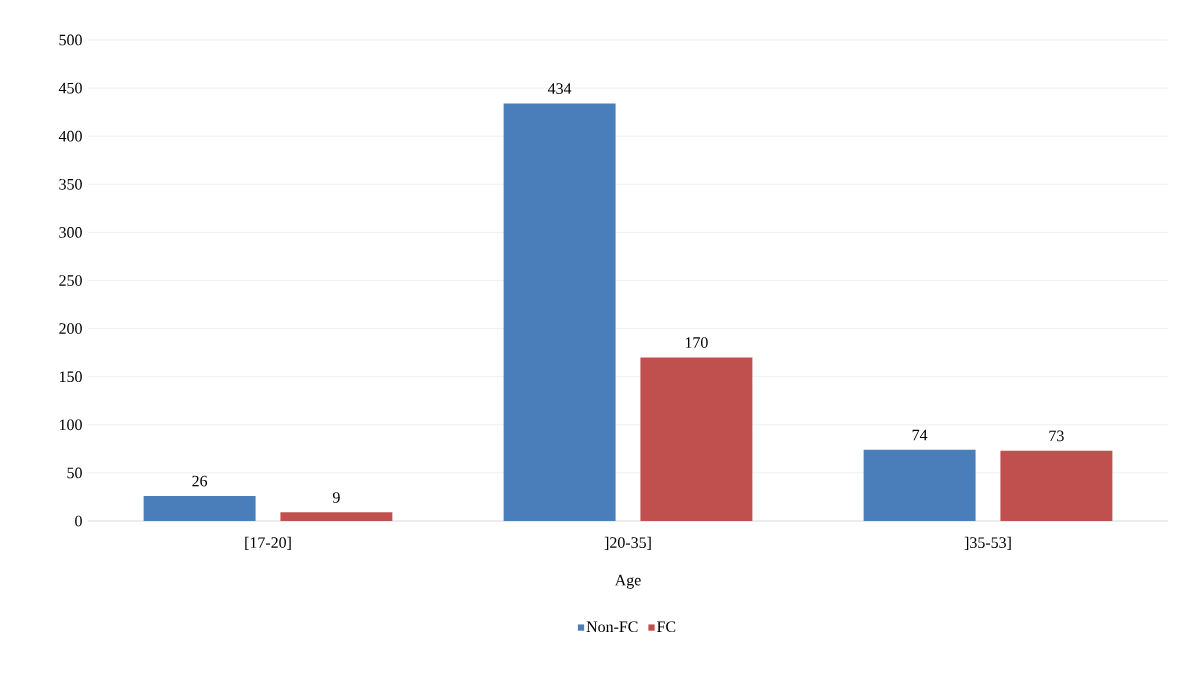 This screenshot has width=1192, height=686. What do you see at coordinates (78, 521) in the screenshot?
I see `y-tick-label: 0` at bounding box center [78, 521].